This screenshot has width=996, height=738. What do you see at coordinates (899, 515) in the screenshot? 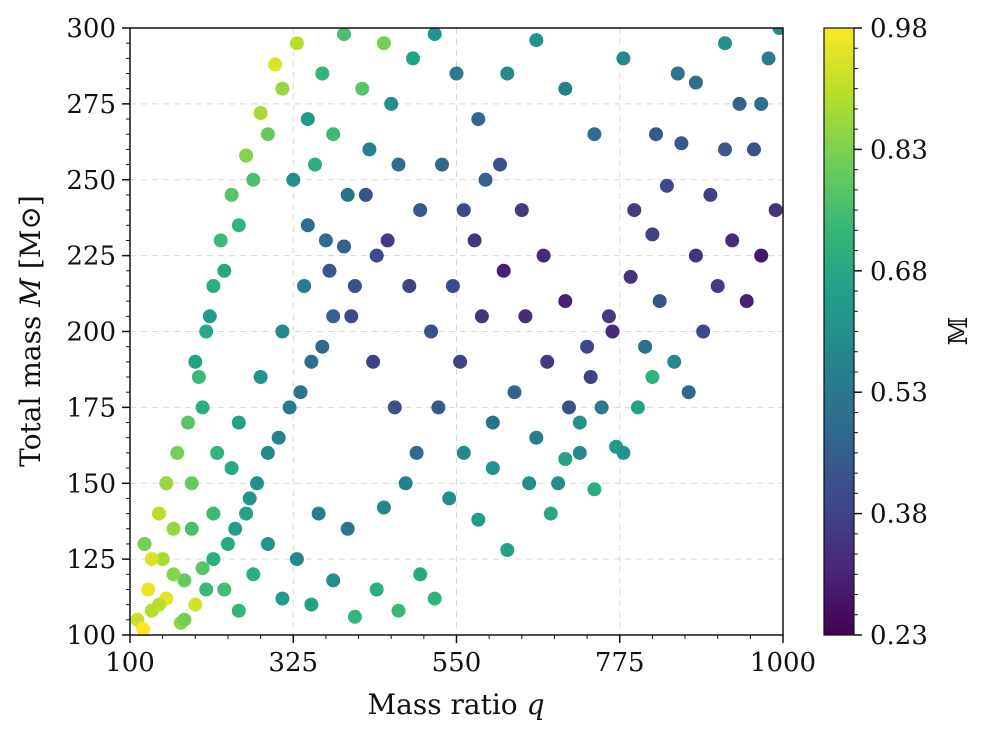
I see `colorbar-tick-label: 0.38` at bounding box center [899, 515].